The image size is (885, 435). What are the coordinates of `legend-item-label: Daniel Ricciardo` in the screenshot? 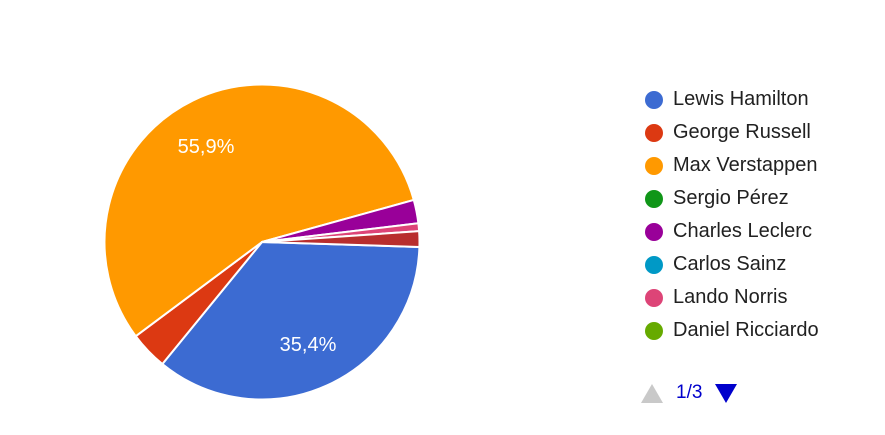 It's located at (746, 330).